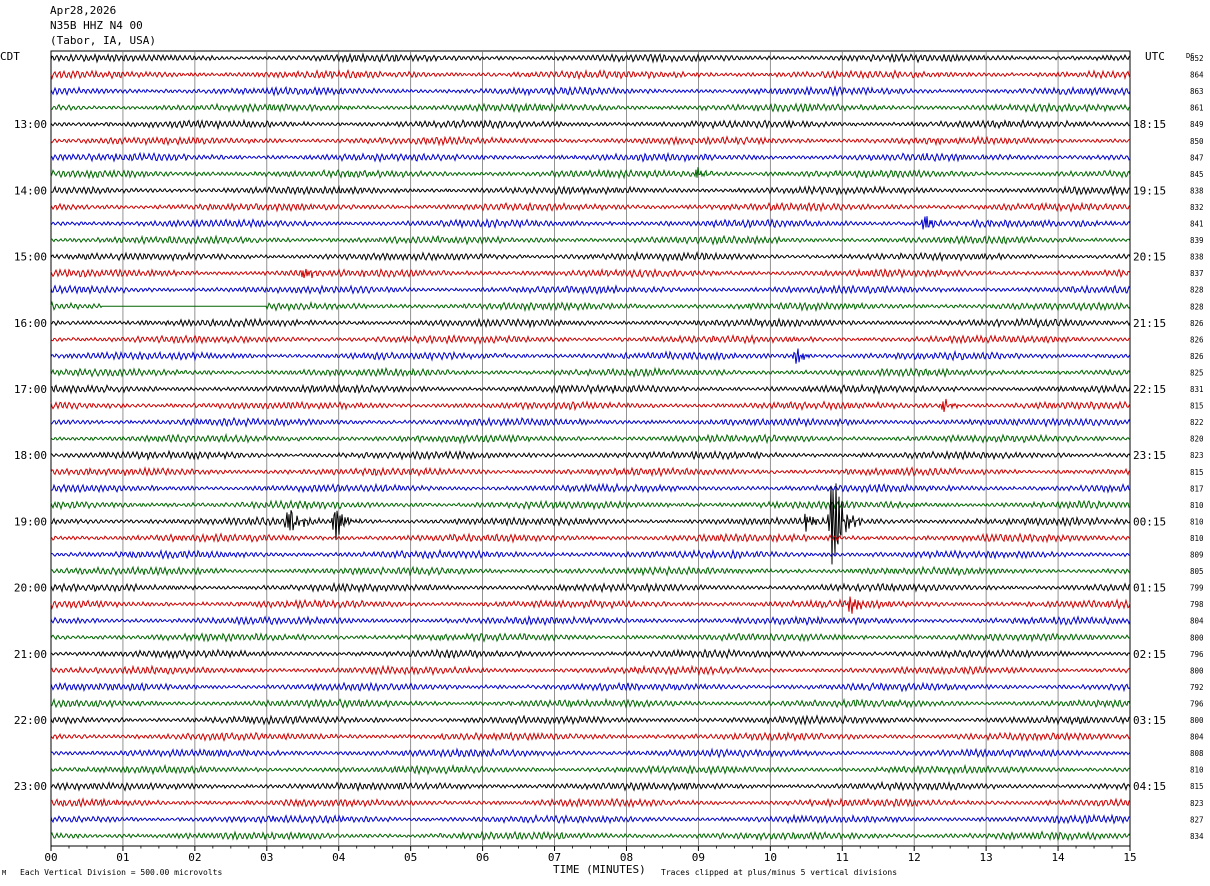 The image size is (1210, 886). Describe the element at coordinates (1149, 521) in the screenshot. I see `utc-hour-label: 00:15` at that location.